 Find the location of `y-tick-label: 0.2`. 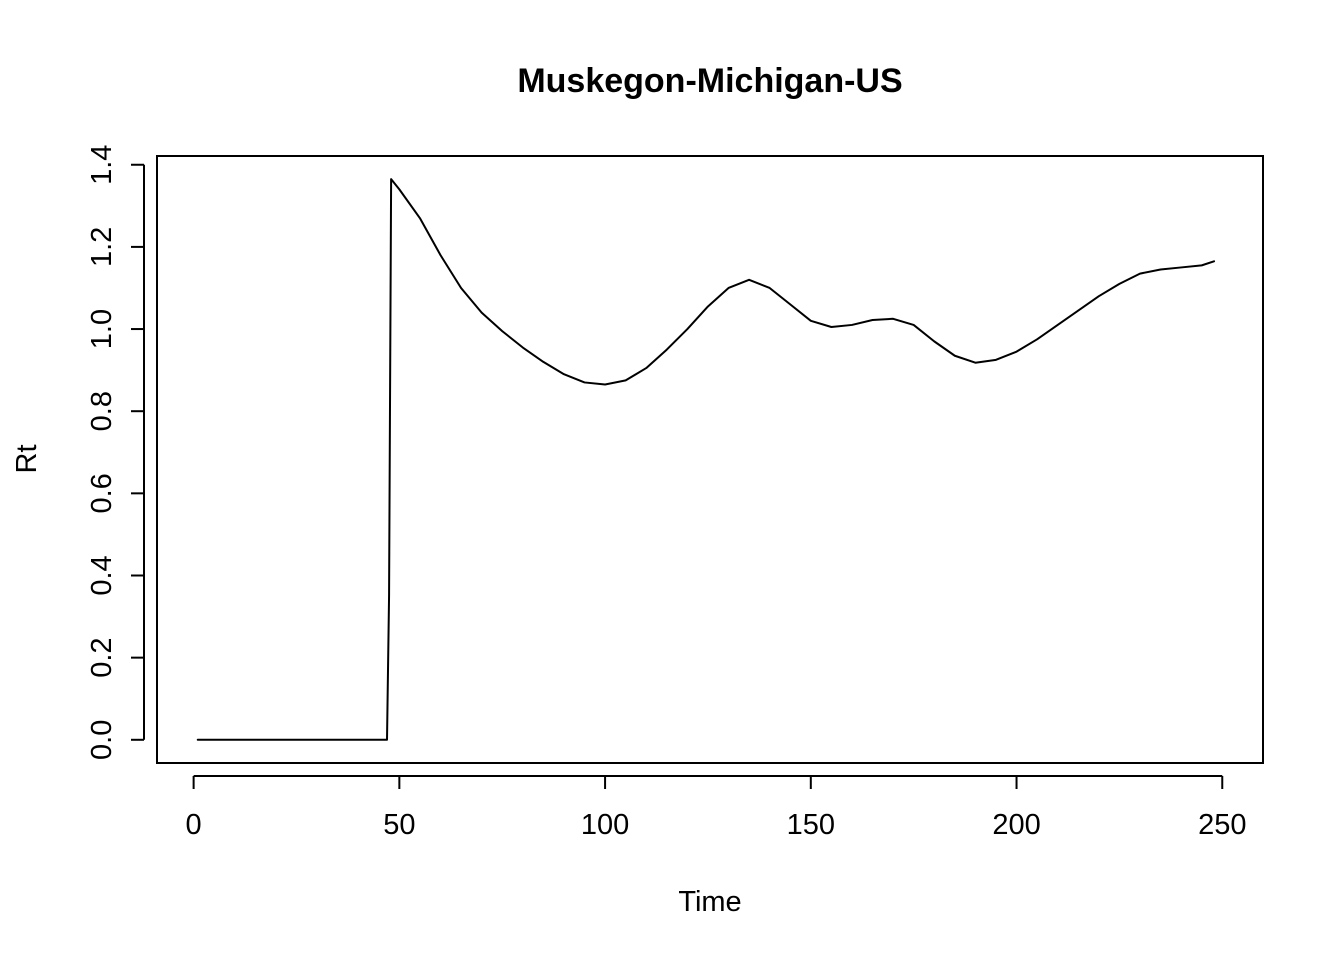

y-tick-label: 0.2 is located at coordinates (102, 657).